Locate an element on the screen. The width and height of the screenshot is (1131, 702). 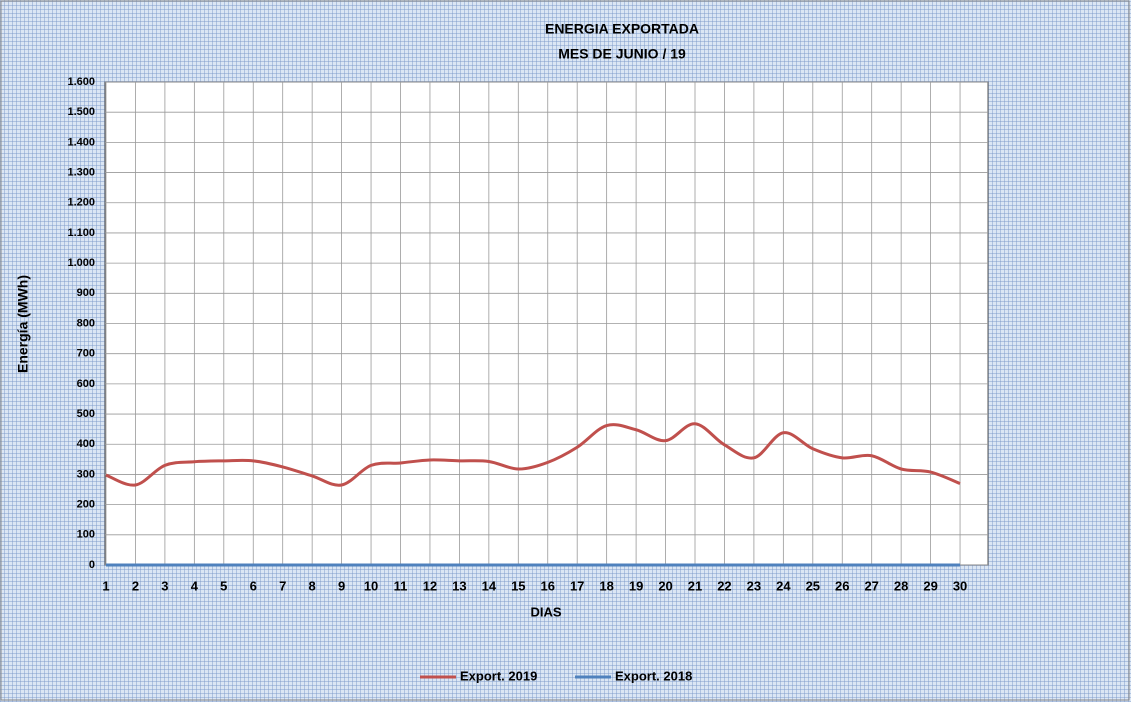
y-tick-label: 0 is located at coordinates (92, 565).